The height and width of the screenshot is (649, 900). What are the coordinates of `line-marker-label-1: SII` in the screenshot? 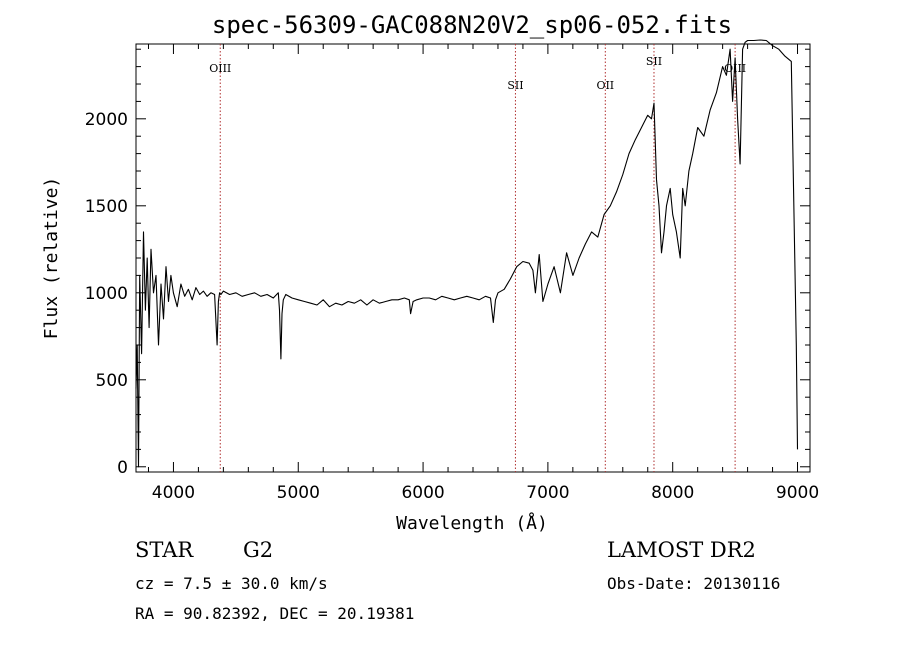 It's located at (515, 85).